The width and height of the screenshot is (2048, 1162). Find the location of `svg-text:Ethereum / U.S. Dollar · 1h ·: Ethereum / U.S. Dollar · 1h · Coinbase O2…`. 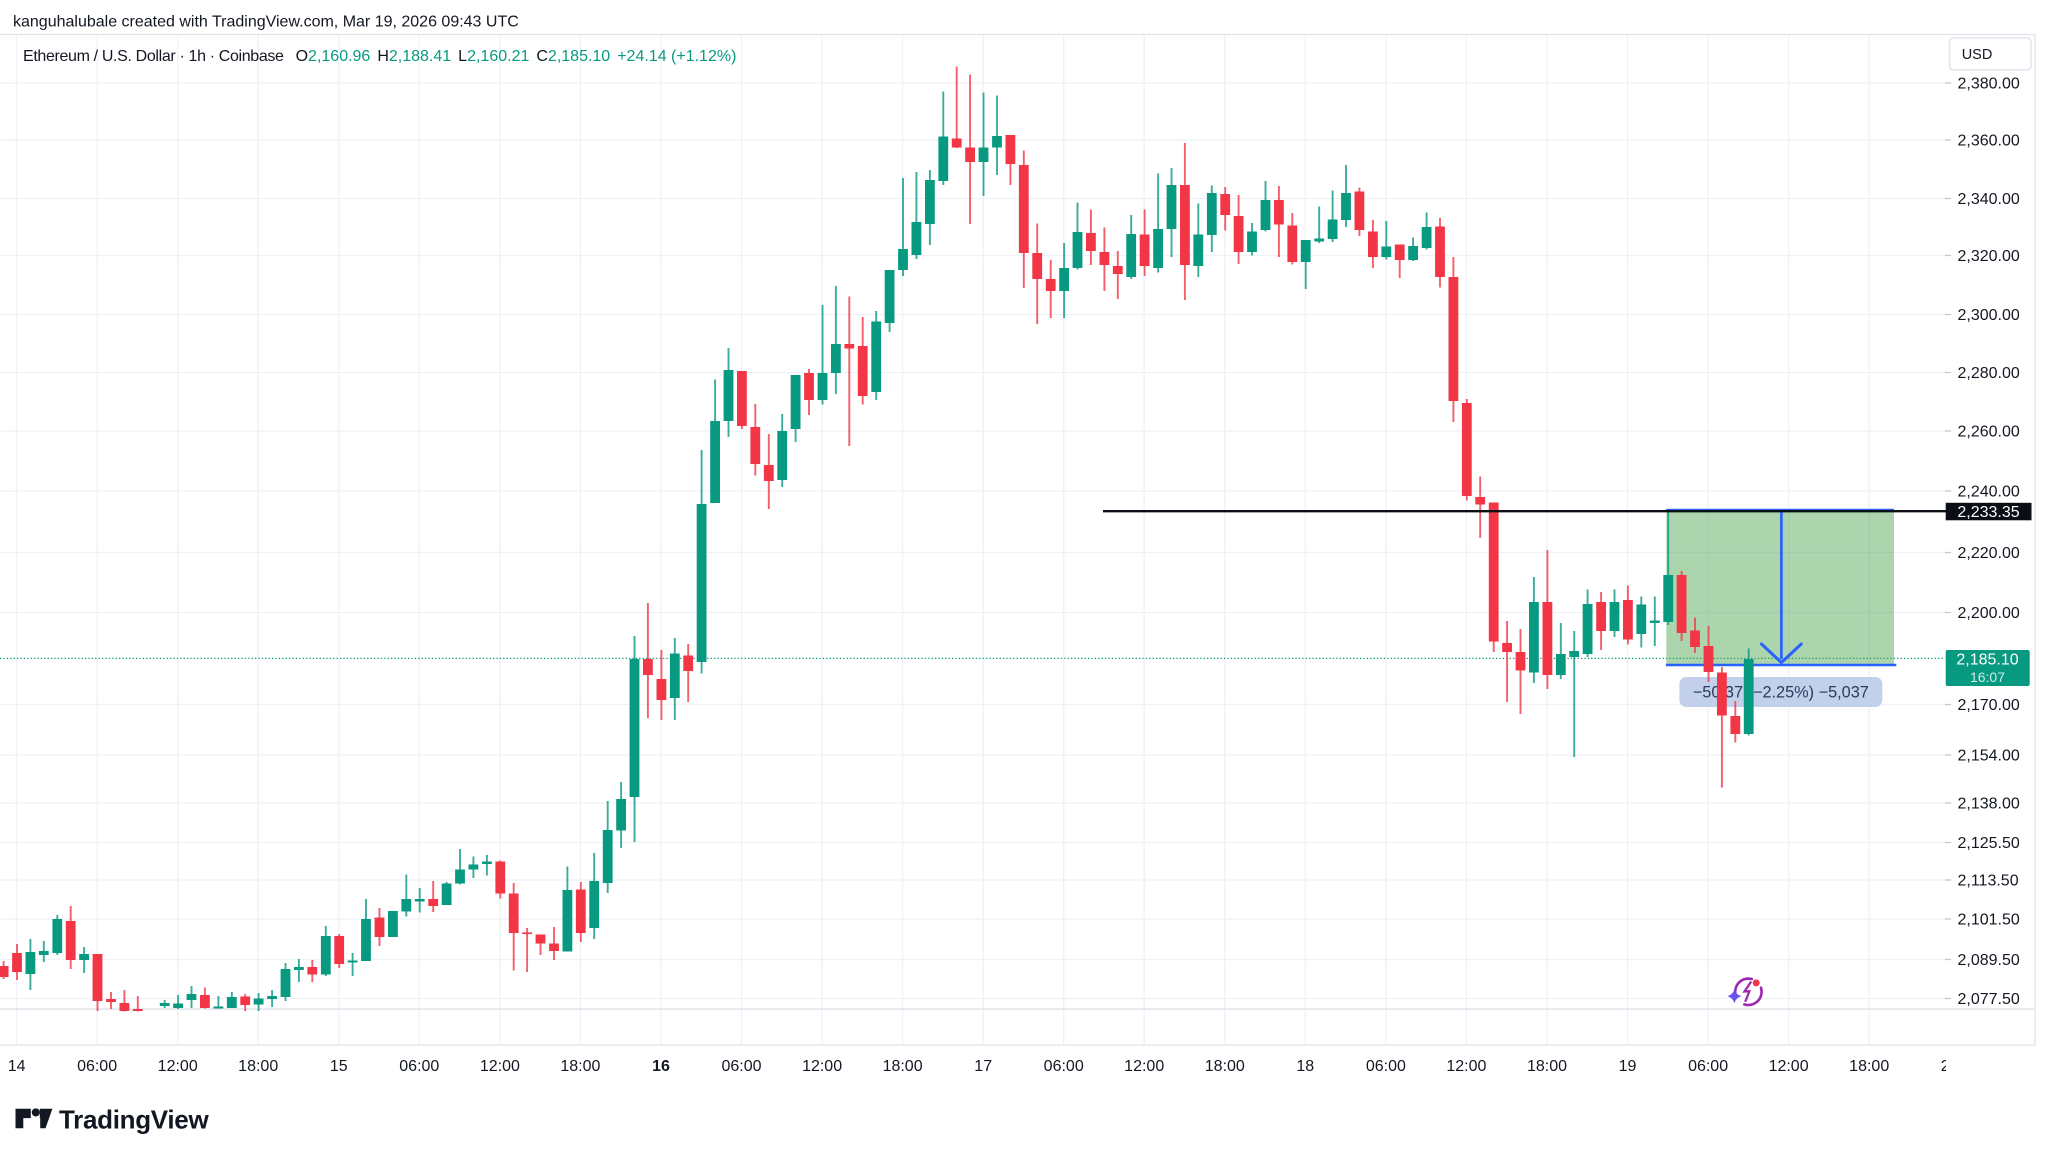

svg-text:Ethereum / U.S. Dollar · 1h ·: Ethereum / U.S. Dollar · 1h · Coinbase O2… is located at coordinates (379, 56).